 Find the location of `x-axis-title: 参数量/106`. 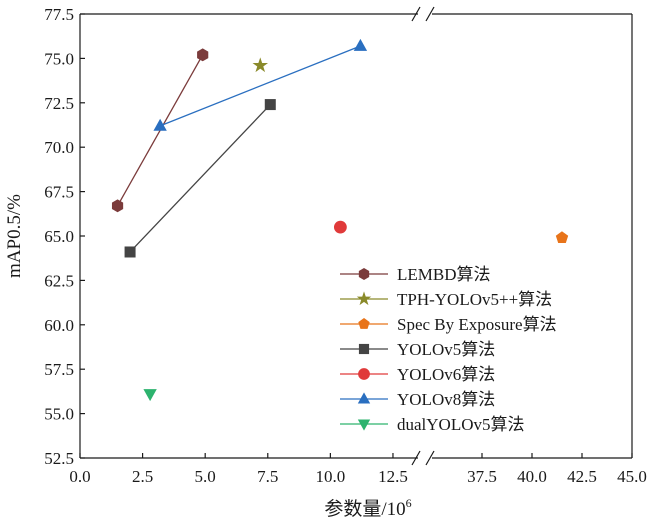

x-axis-title: 参数量/106 is located at coordinates (367, 508).